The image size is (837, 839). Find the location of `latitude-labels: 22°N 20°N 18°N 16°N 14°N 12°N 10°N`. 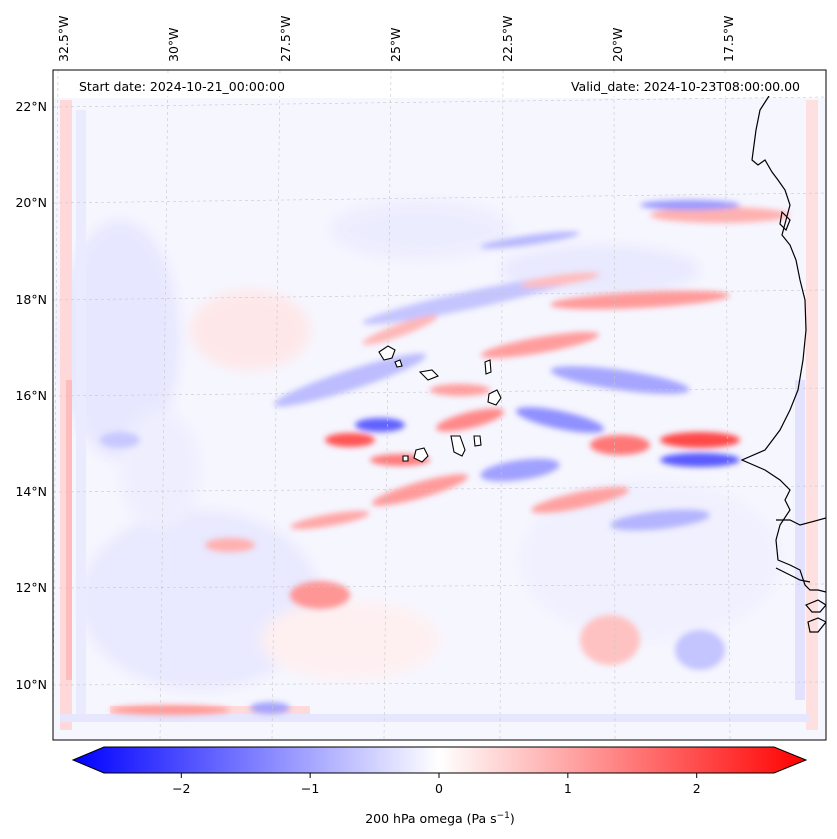

latitude-labels: 22°N 20°N 18°N 16°N 14°N 12°N 10°N is located at coordinates (31, 395).